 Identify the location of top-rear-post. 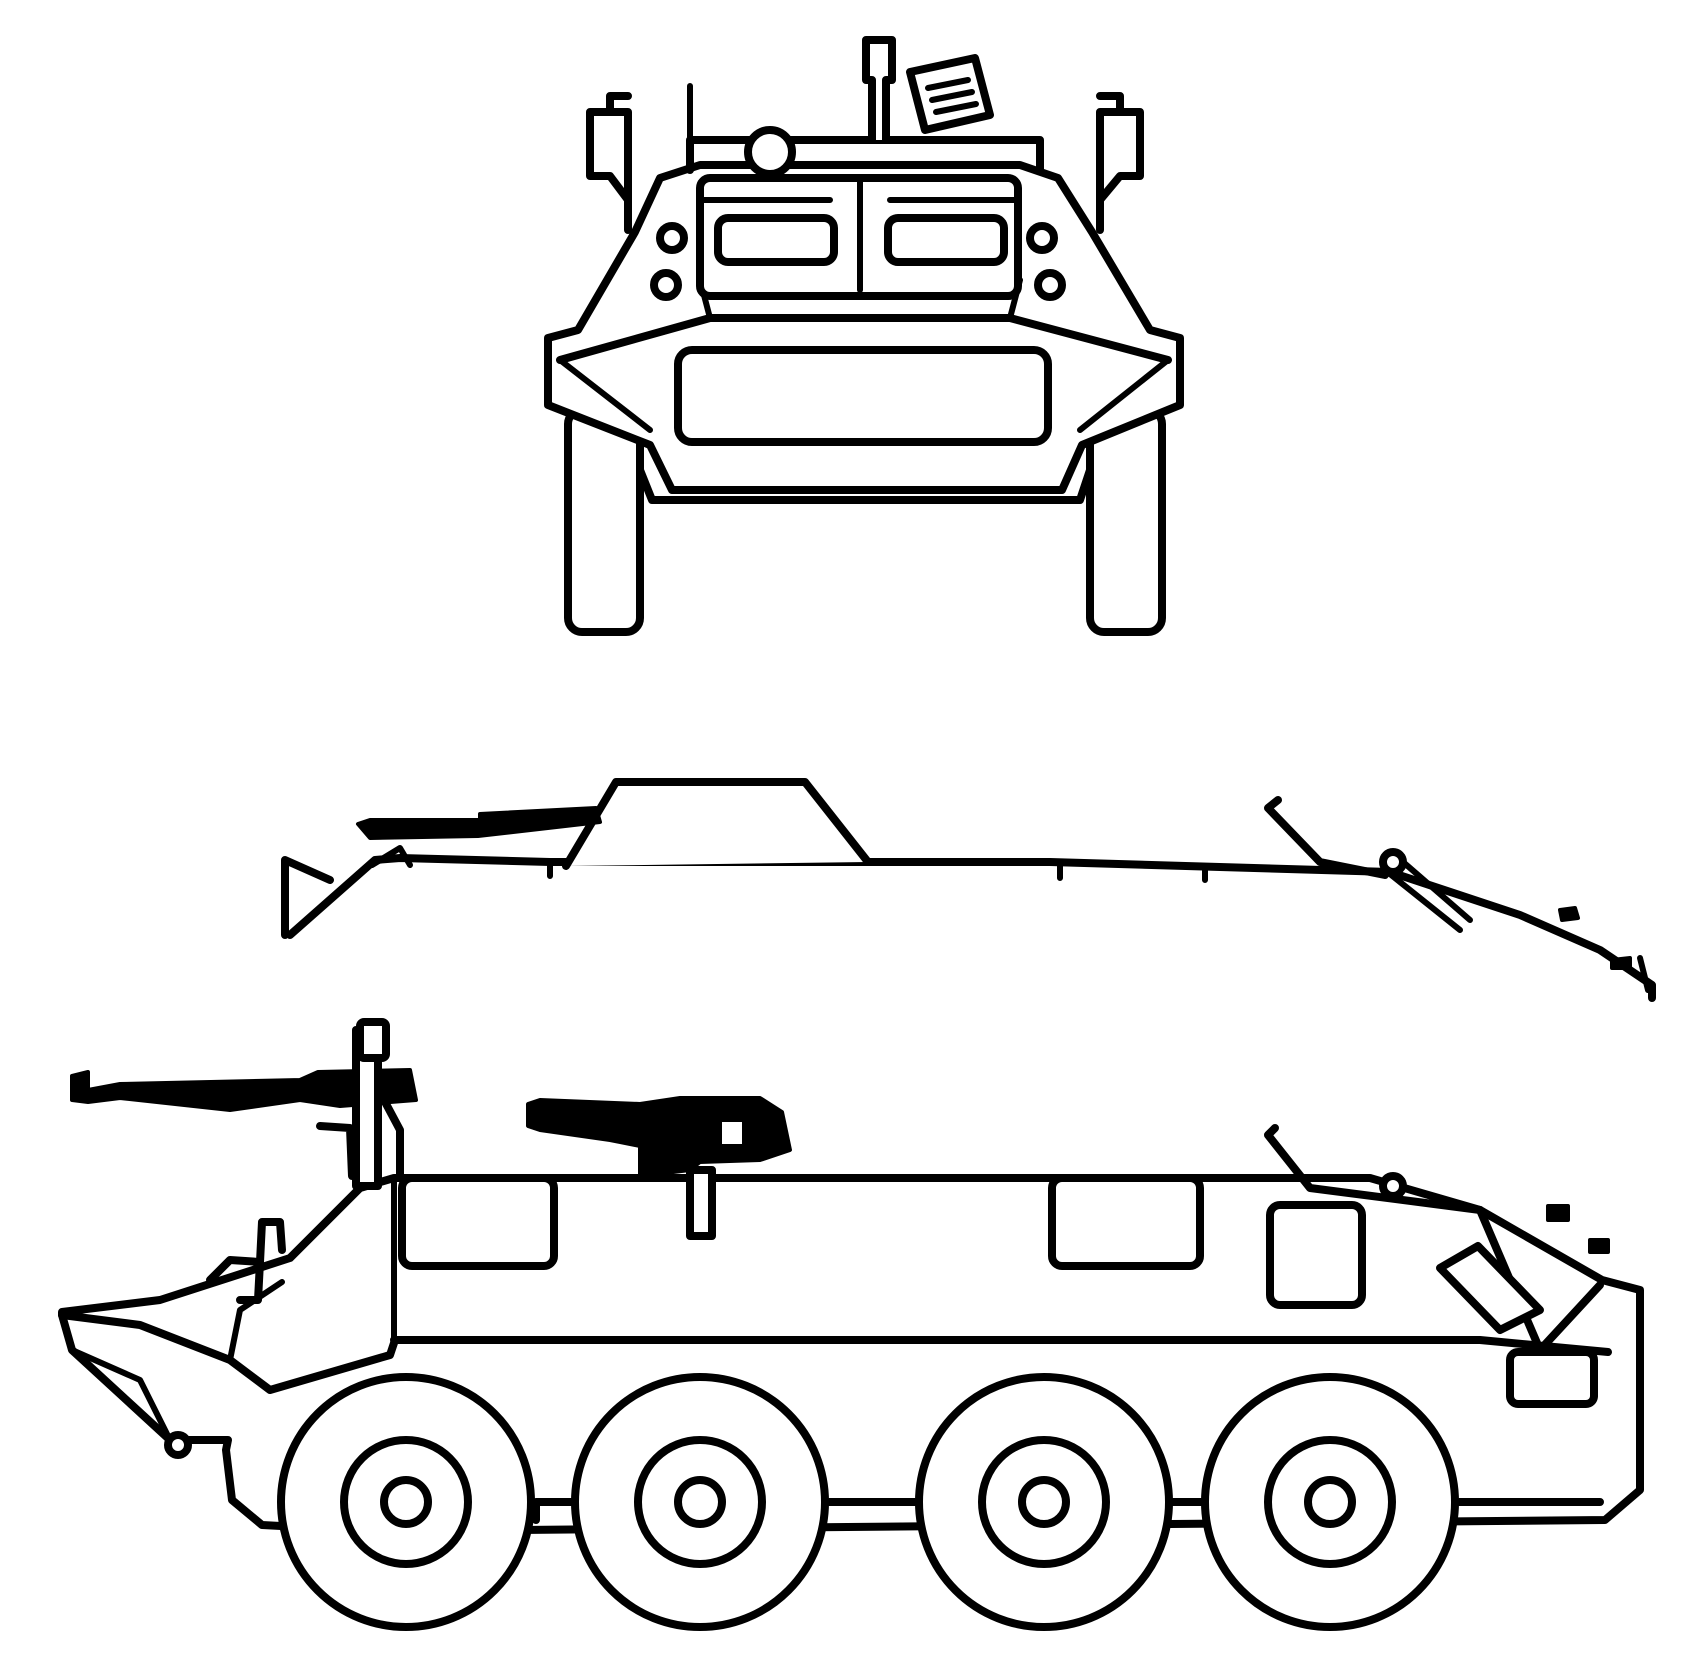
(1644, 974).